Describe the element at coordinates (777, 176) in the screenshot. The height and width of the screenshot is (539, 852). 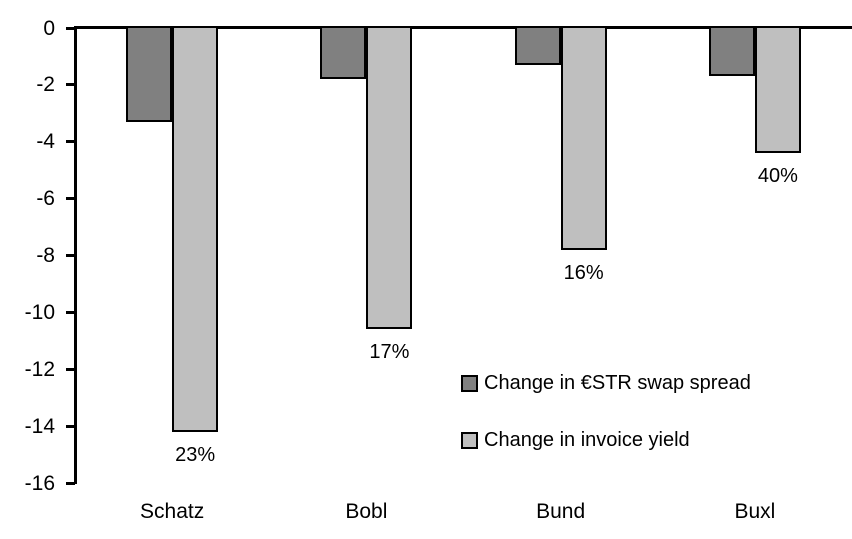
I see `data-label-buxl: 40%` at that location.